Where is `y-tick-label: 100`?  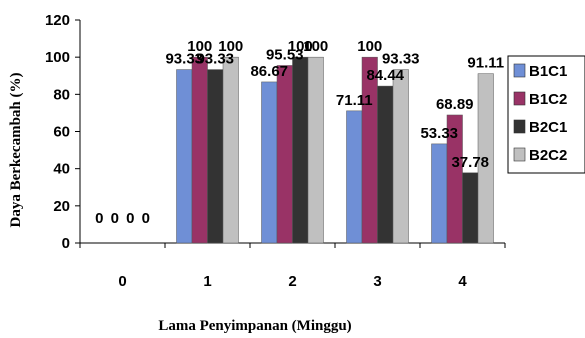
y-tick-label: 100 is located at coordinates (57, 57).